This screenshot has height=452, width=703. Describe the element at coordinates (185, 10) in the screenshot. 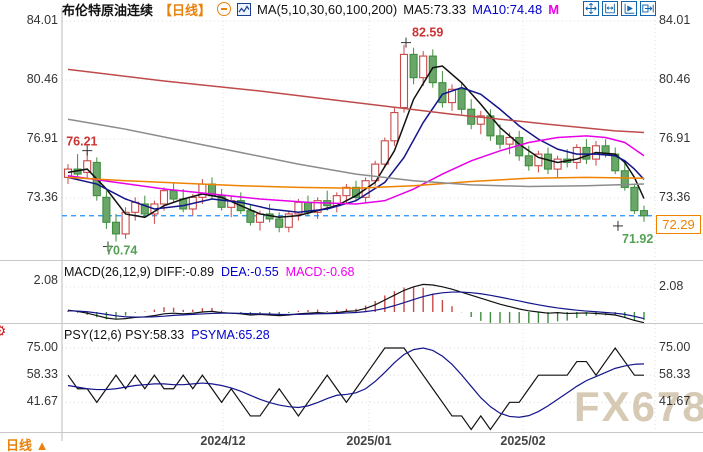

I see `period-tag: 【日线】` at that location.